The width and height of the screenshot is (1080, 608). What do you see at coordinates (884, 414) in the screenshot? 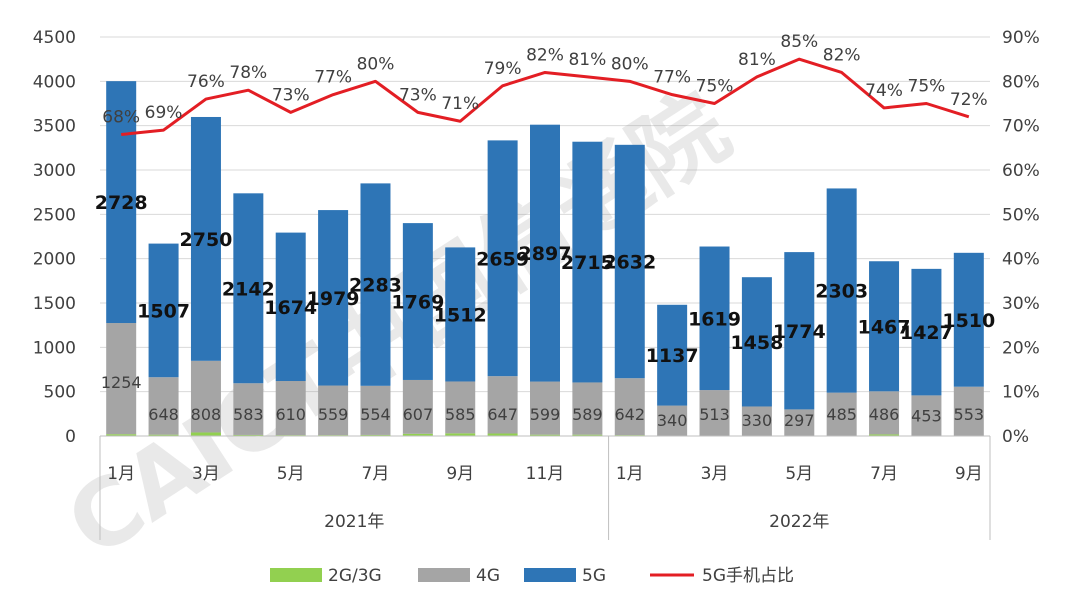
I see `label-4g: 486` at bounding box center [884, 414].